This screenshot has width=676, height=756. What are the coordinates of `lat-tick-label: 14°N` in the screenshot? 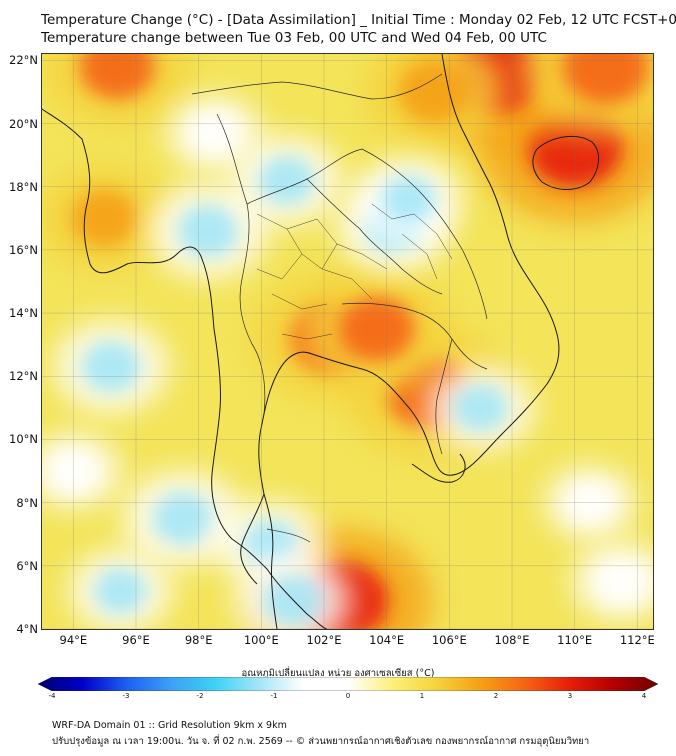 It's located at (23, 313).